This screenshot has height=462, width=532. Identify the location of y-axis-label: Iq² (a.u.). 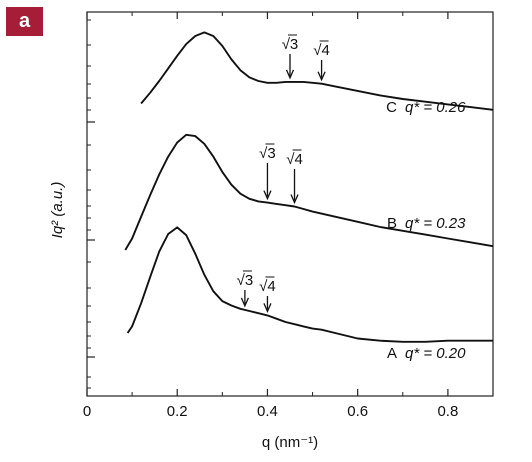
(57, 210).